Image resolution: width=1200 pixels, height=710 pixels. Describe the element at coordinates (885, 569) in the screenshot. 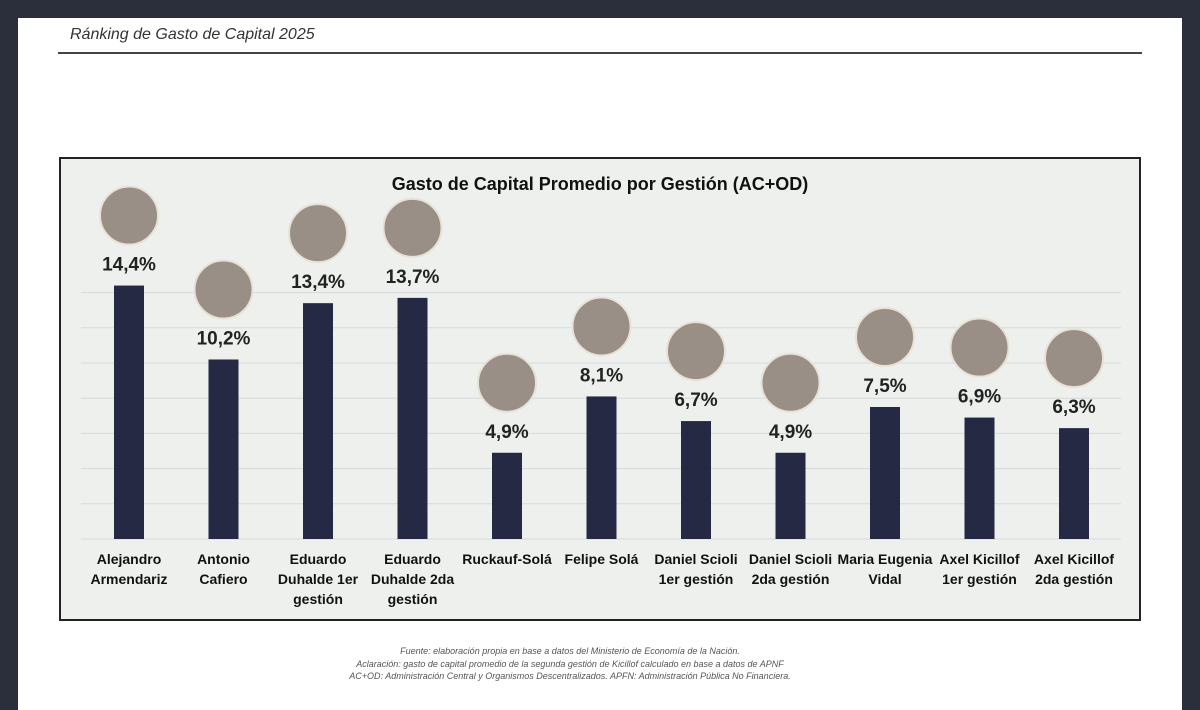

I see `x-tick-label: Maria Eugenia Vidal` at that location.